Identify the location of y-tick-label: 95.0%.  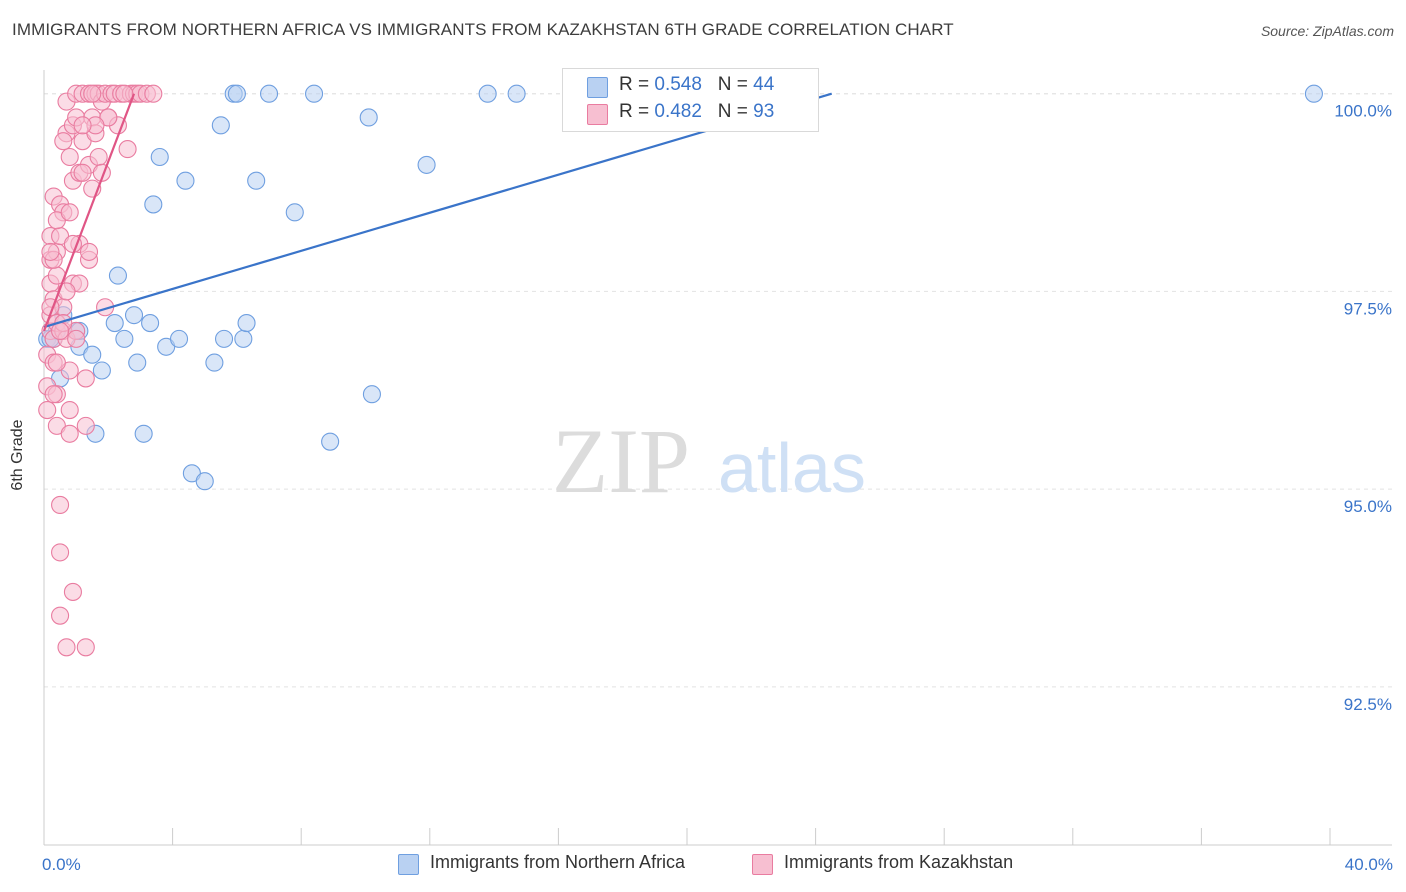
(1368, 506).